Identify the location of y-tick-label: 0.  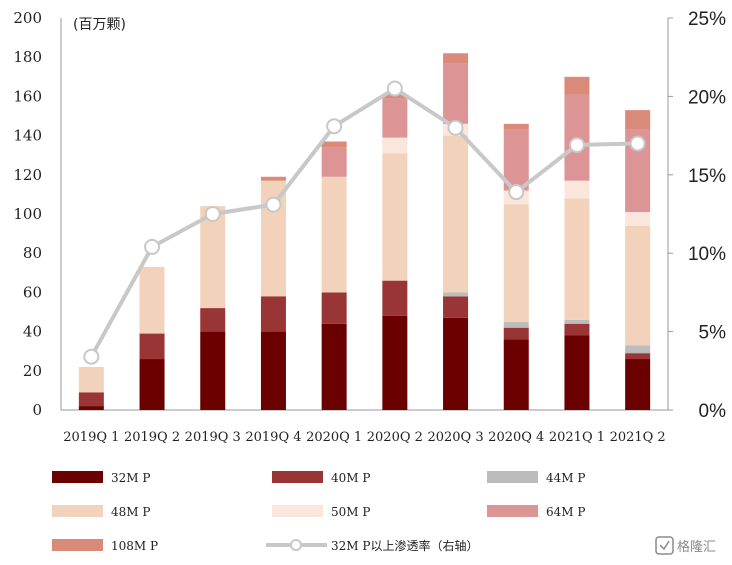
(37, 410).